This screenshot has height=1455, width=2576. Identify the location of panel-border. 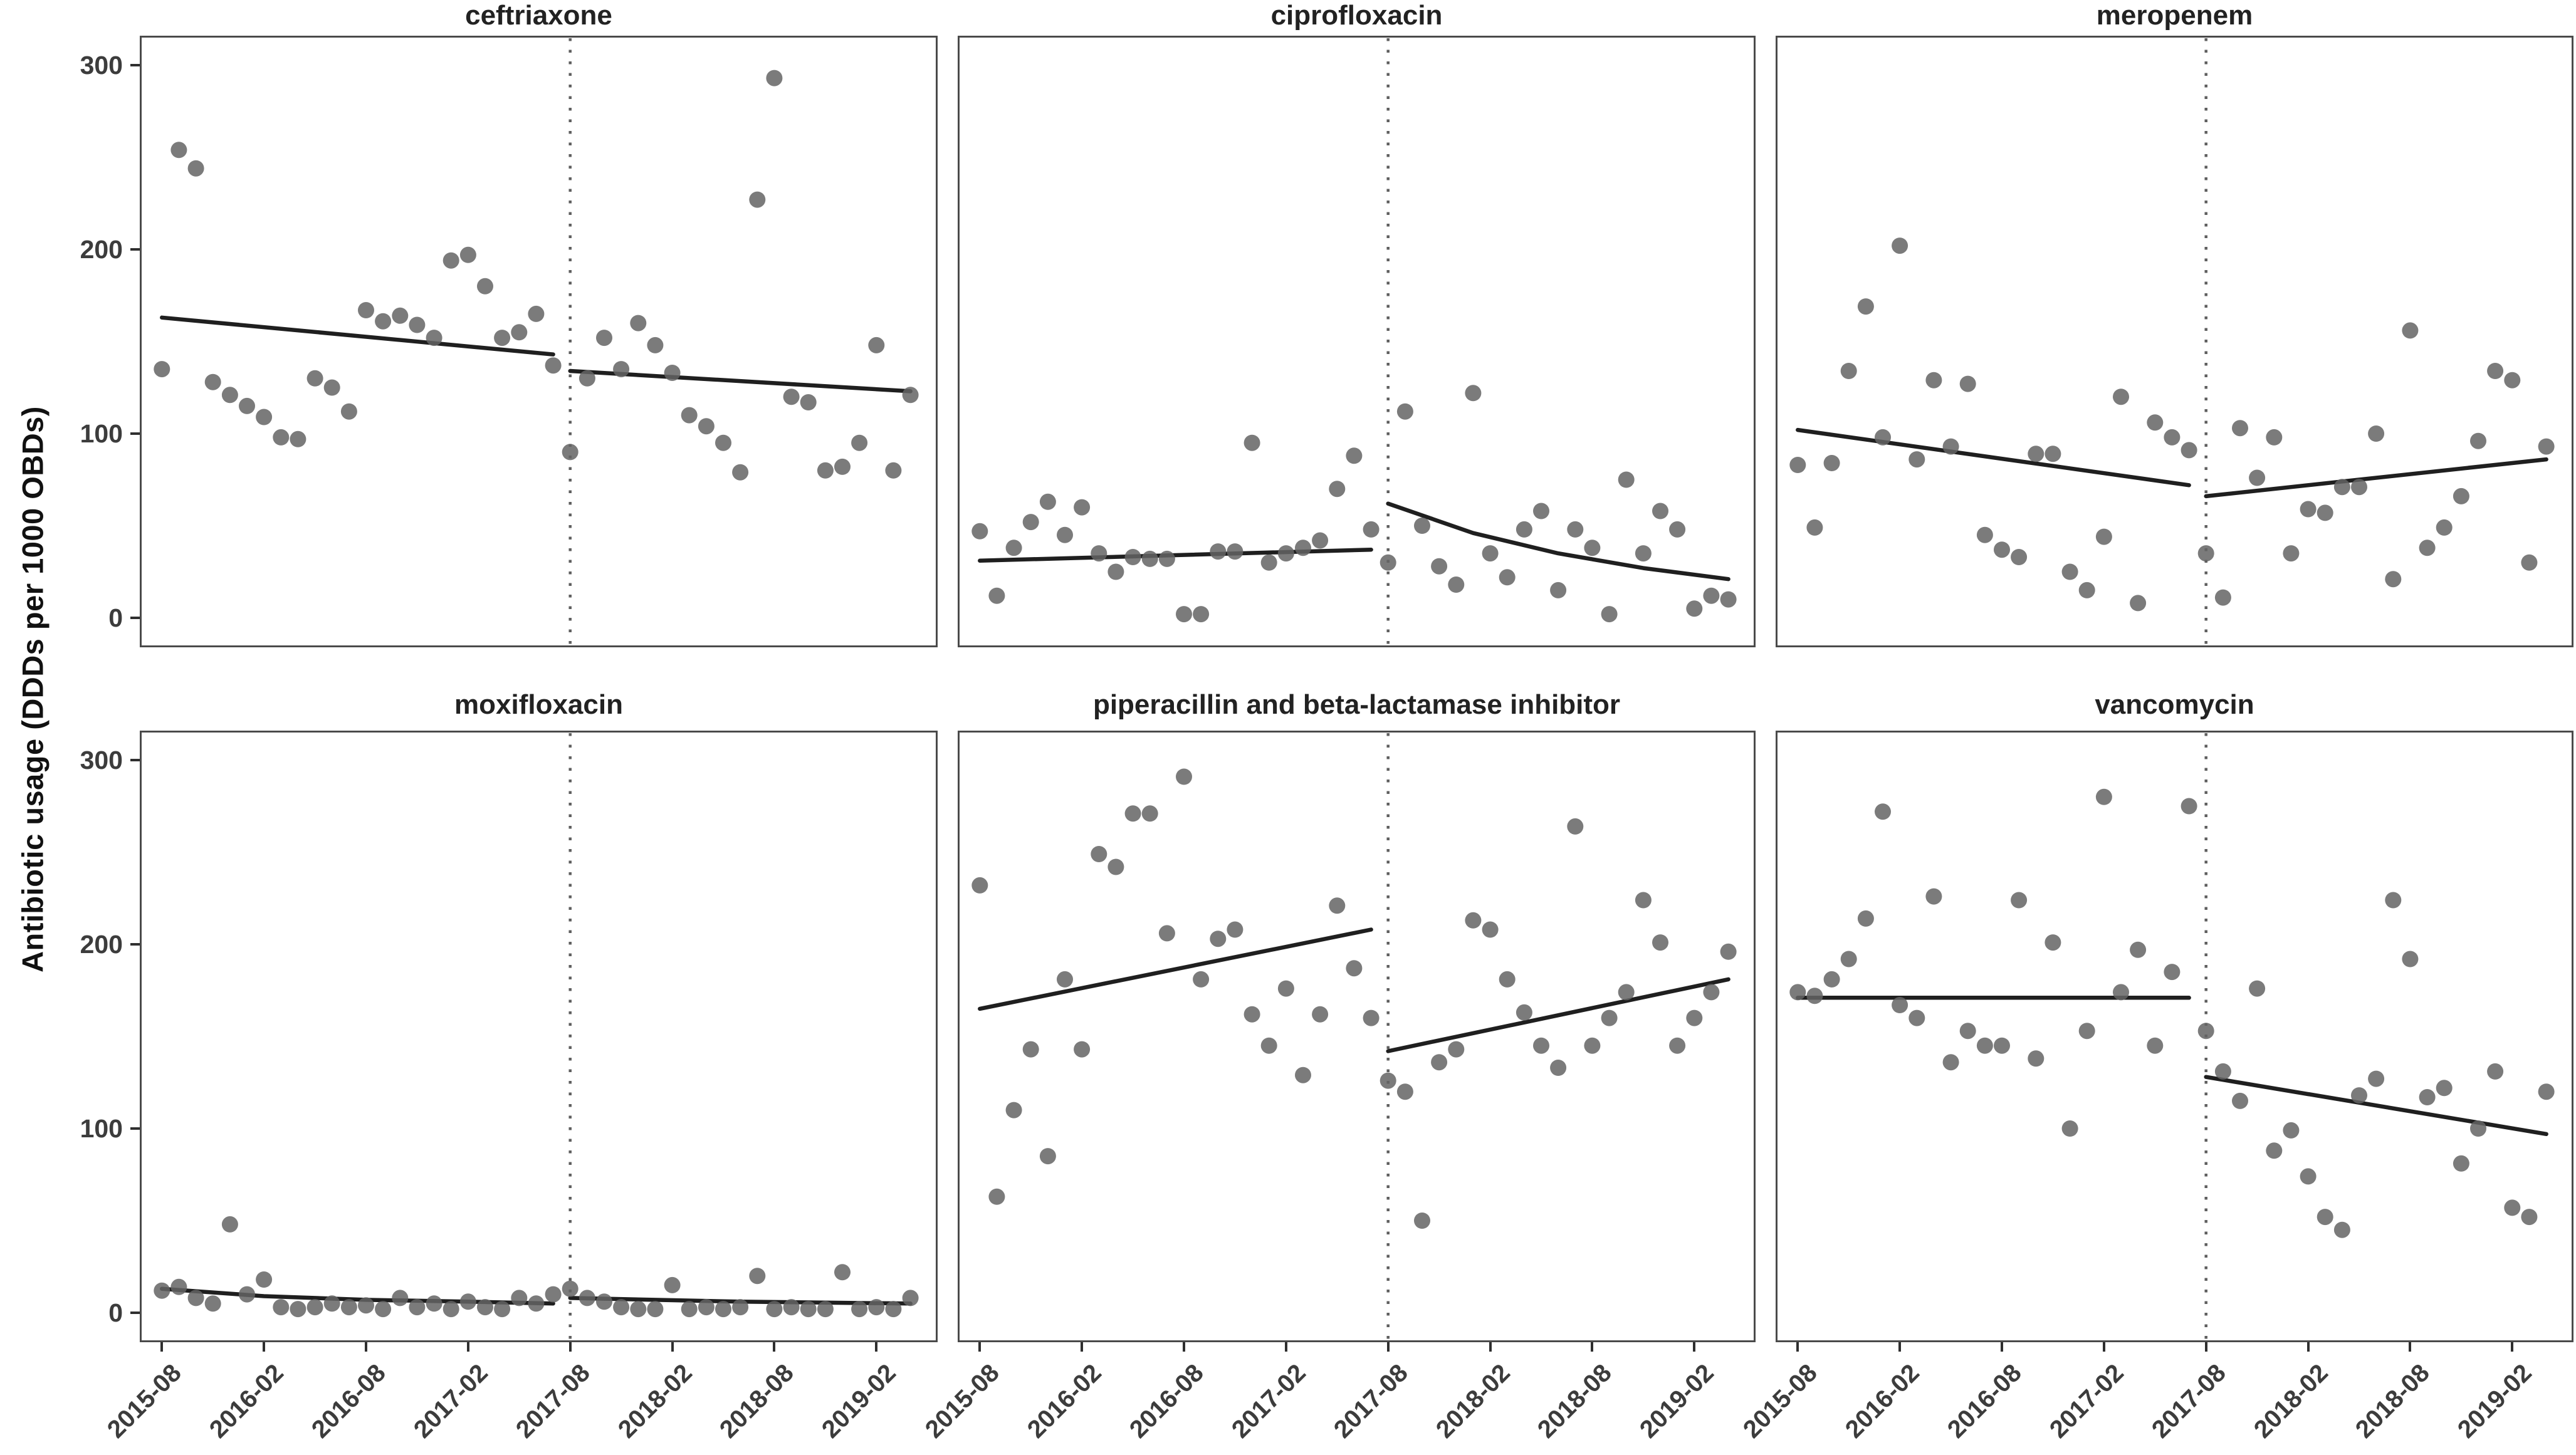
(1357, 1036).